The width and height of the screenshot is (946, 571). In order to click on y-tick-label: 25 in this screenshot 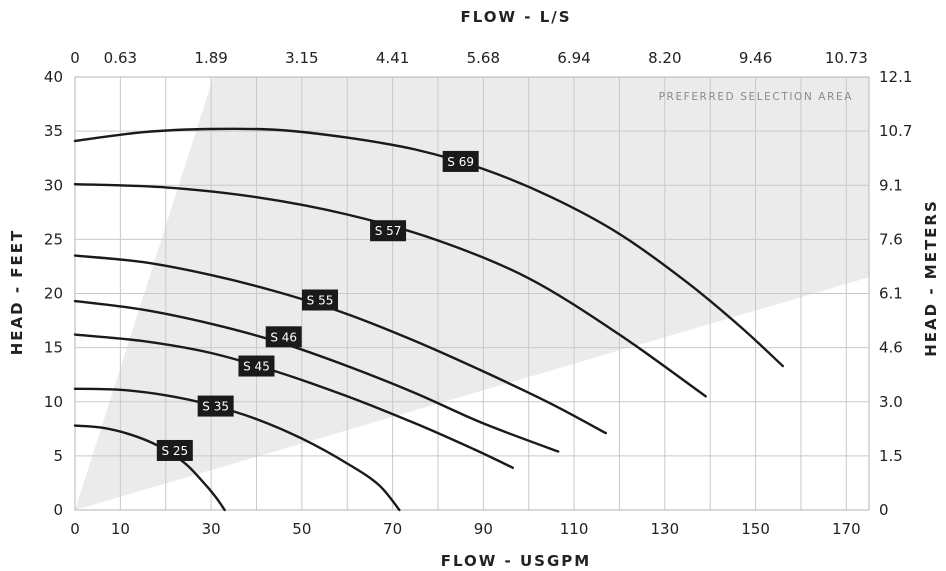, I will do `click(53, 239)`.